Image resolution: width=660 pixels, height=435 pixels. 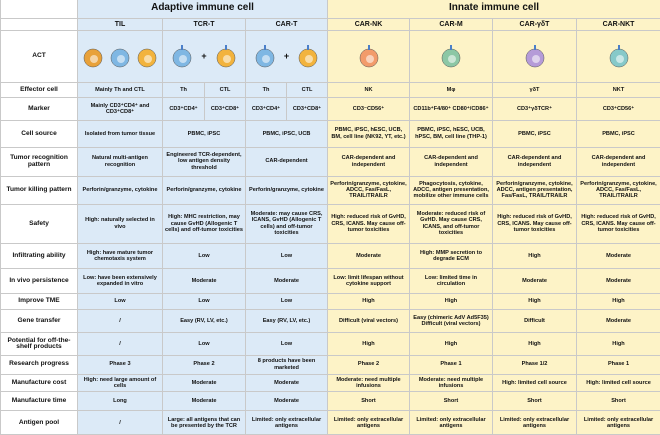 I want to click on cell-tcrt-manufacture-cost: Moderate, so click(x=204, y=383).